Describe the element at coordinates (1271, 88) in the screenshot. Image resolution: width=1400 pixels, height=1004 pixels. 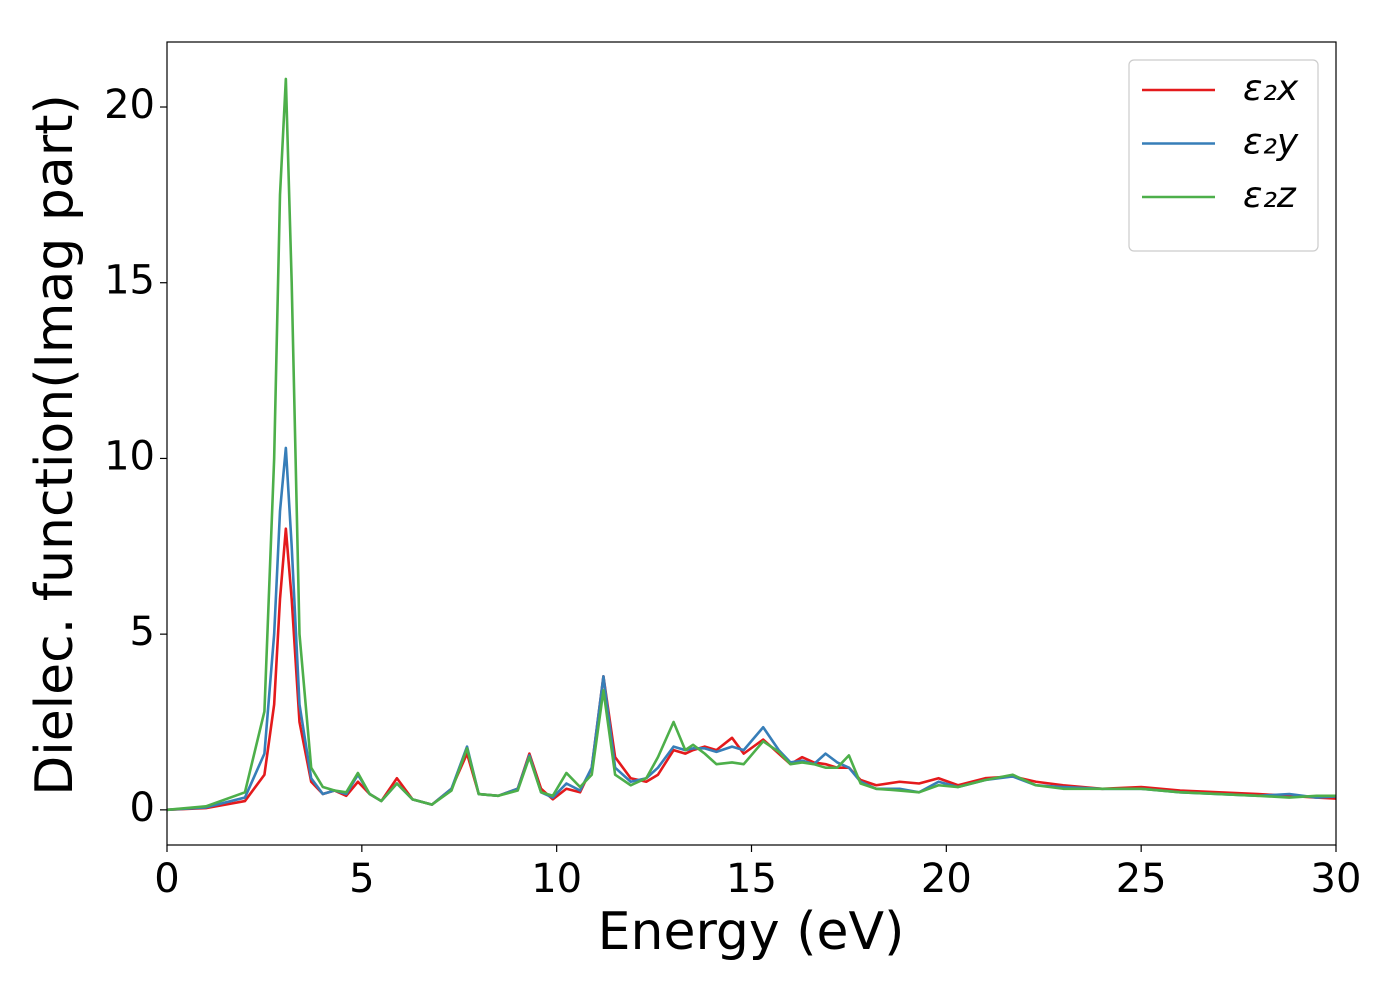
I see `legend-label: ε₂x` at that location.